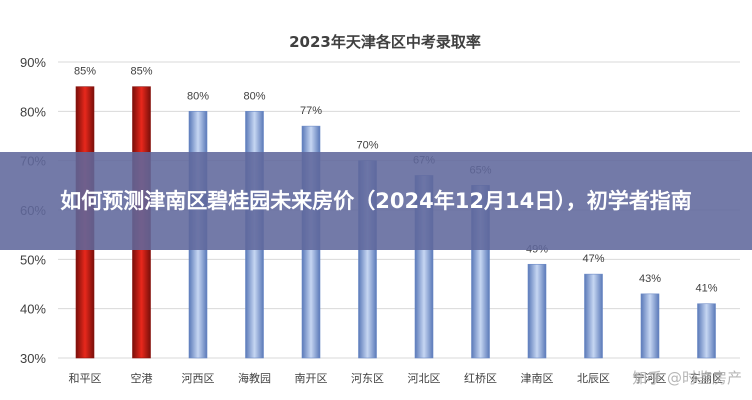 This screenshot has height=400, width=752. What do you see at coordinates (254, 378) in the screenshot?
I see `x-tick-label: 海教园` at bounding box center [254, 378].